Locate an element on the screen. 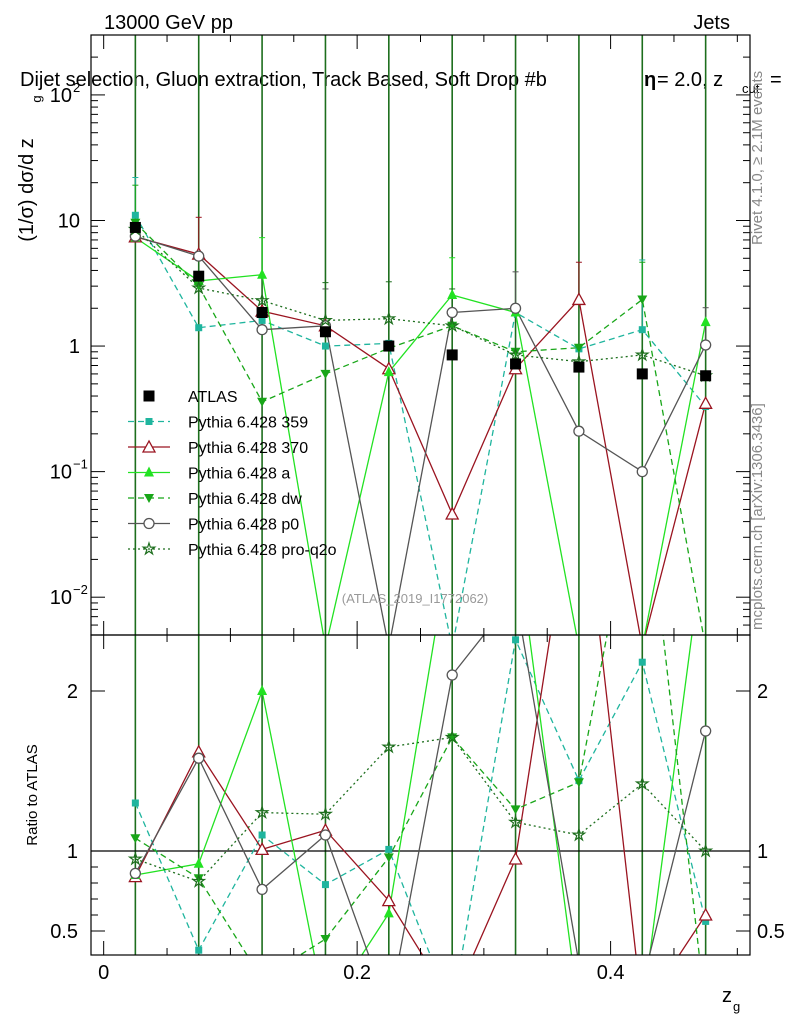  main-ytick-label-4: 10 is located at coordinates (61, 96).